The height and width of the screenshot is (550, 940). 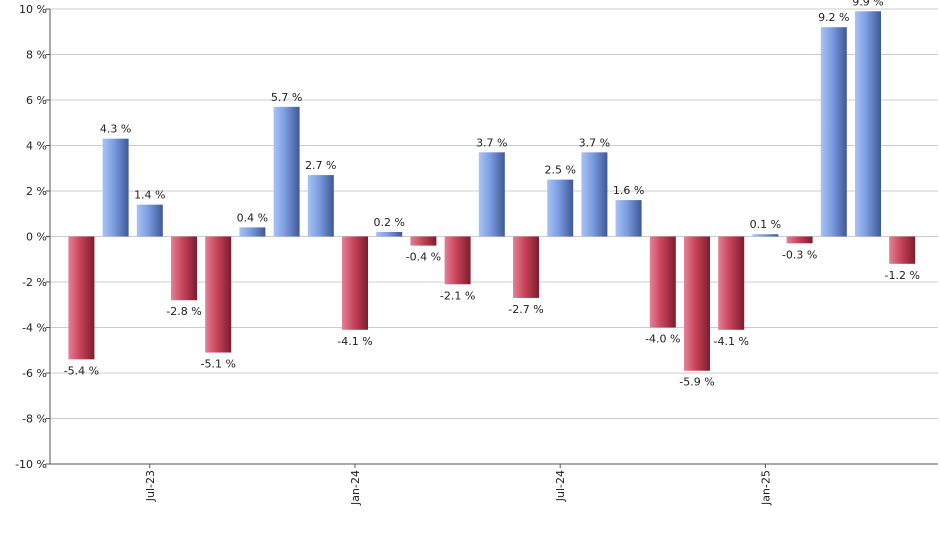 I want to click on data-label: 0.2 %, so click(x=388, y=222).